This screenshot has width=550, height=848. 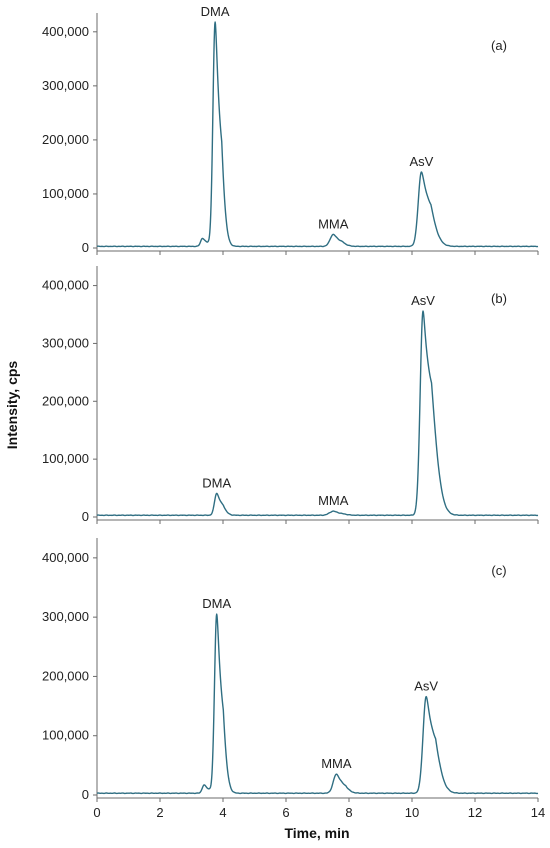 What do you see at coordinates (316, 833) in the screenshot?
I see `x-axis-title: Time, min` at bounding box center [316, 833].